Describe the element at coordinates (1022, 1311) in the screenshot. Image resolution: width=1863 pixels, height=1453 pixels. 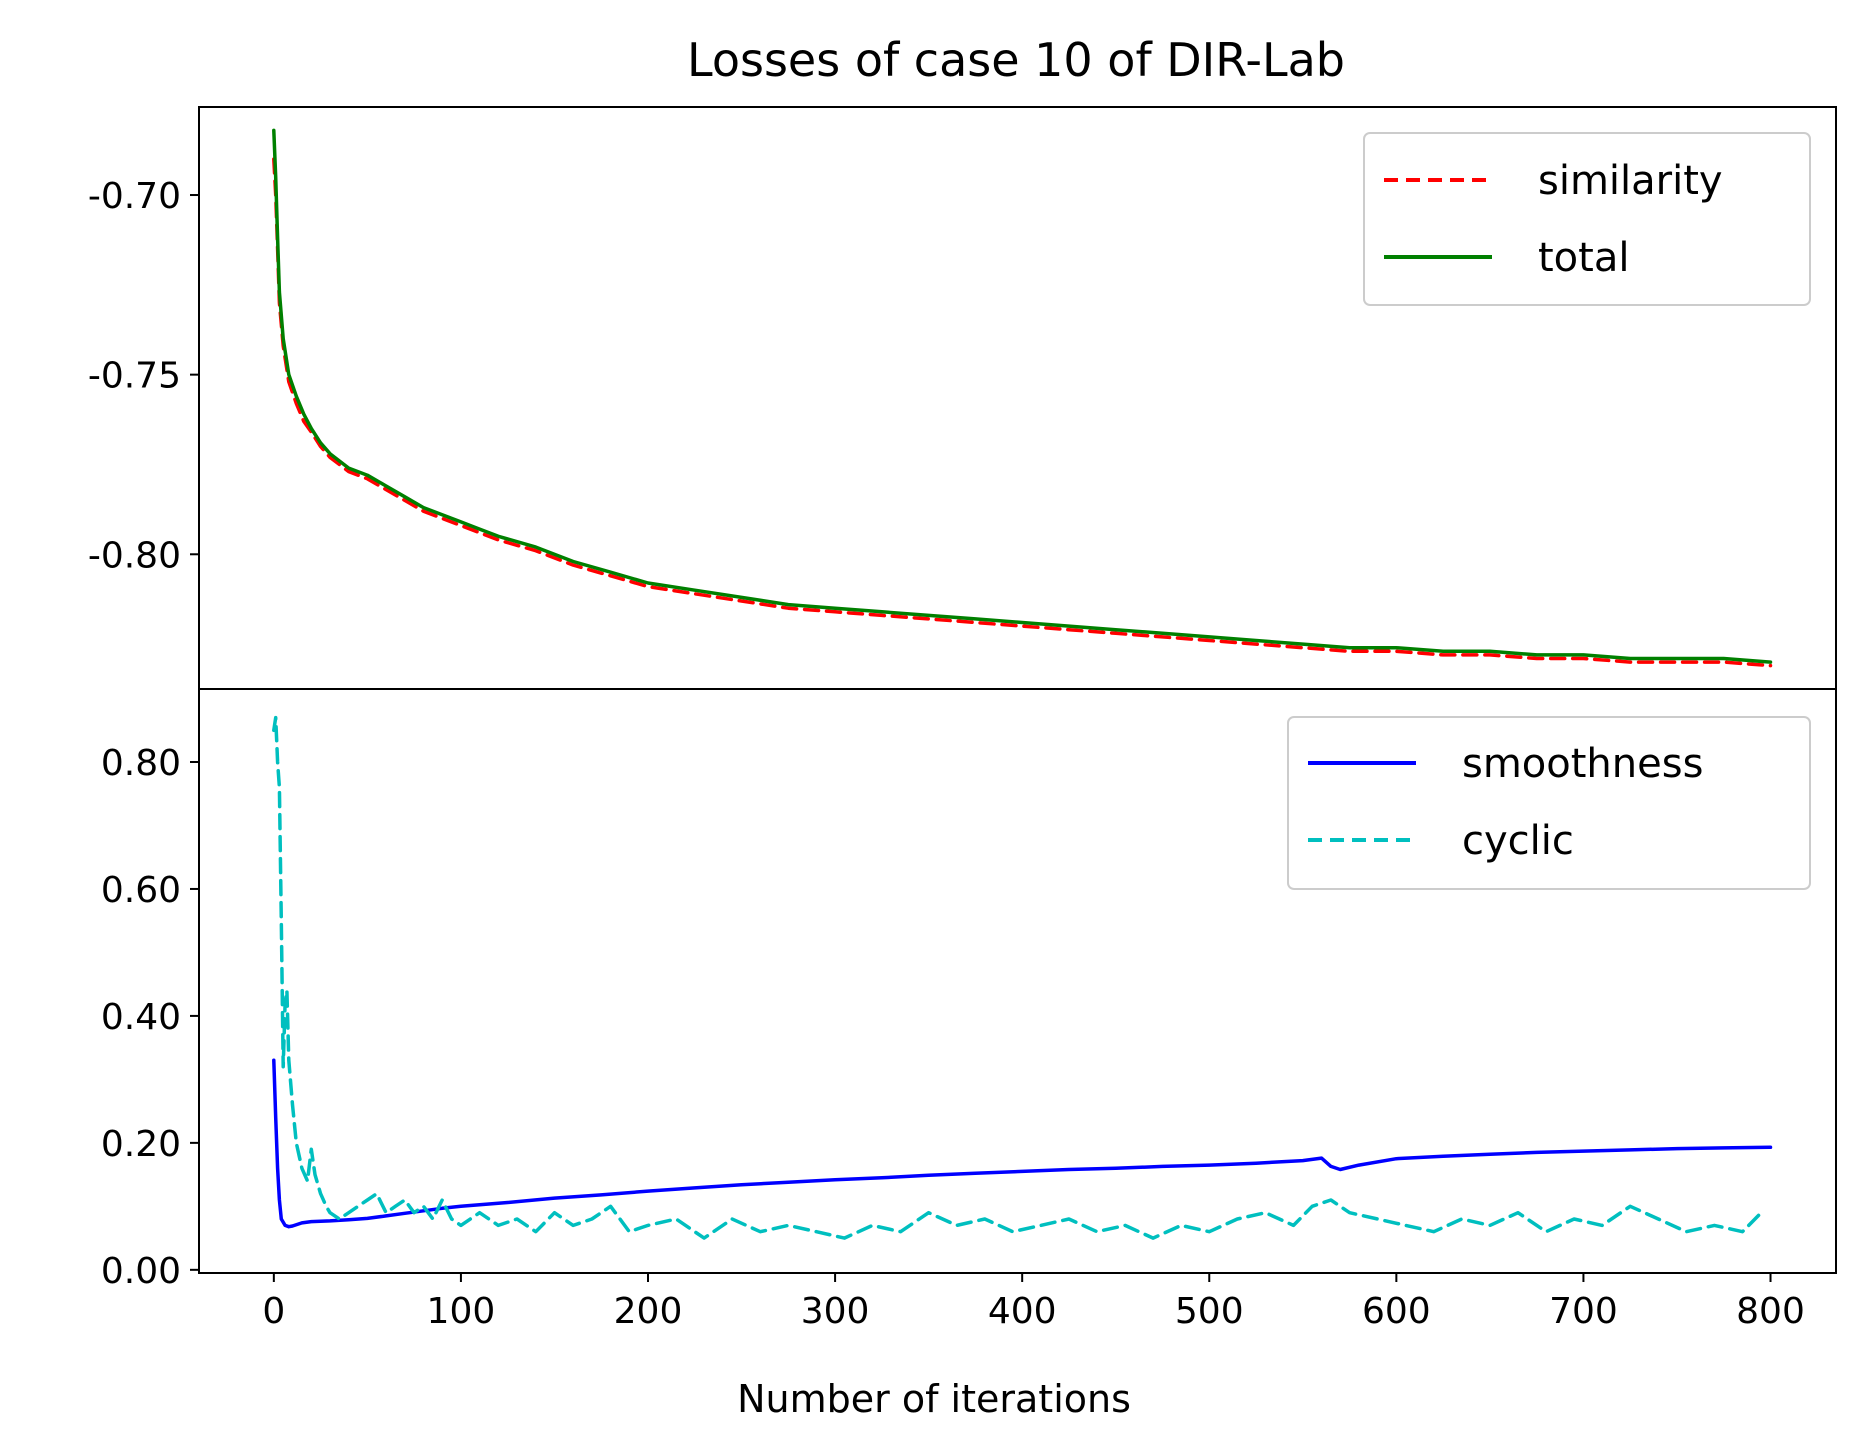
I see `x-tick-label: 400` at that location.